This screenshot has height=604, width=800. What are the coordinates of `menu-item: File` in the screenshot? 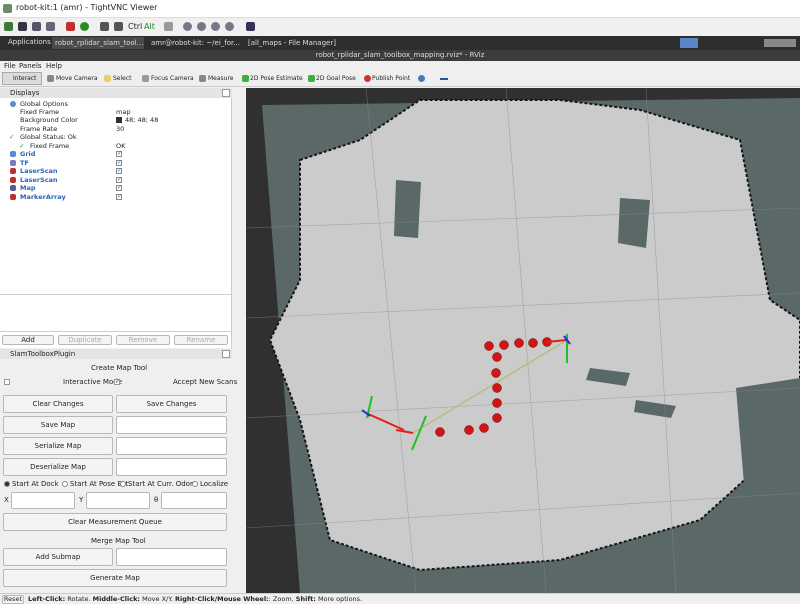 It's located at (10, 66).